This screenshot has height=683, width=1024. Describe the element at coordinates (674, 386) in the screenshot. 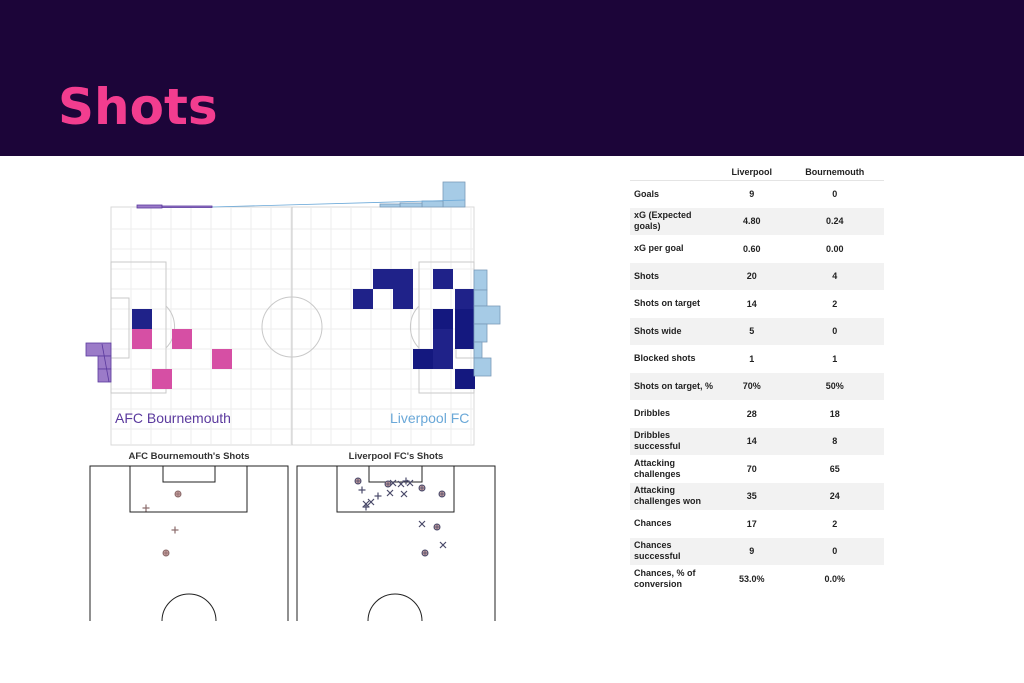

I see `stat-label: Shots on target, %` at that location.